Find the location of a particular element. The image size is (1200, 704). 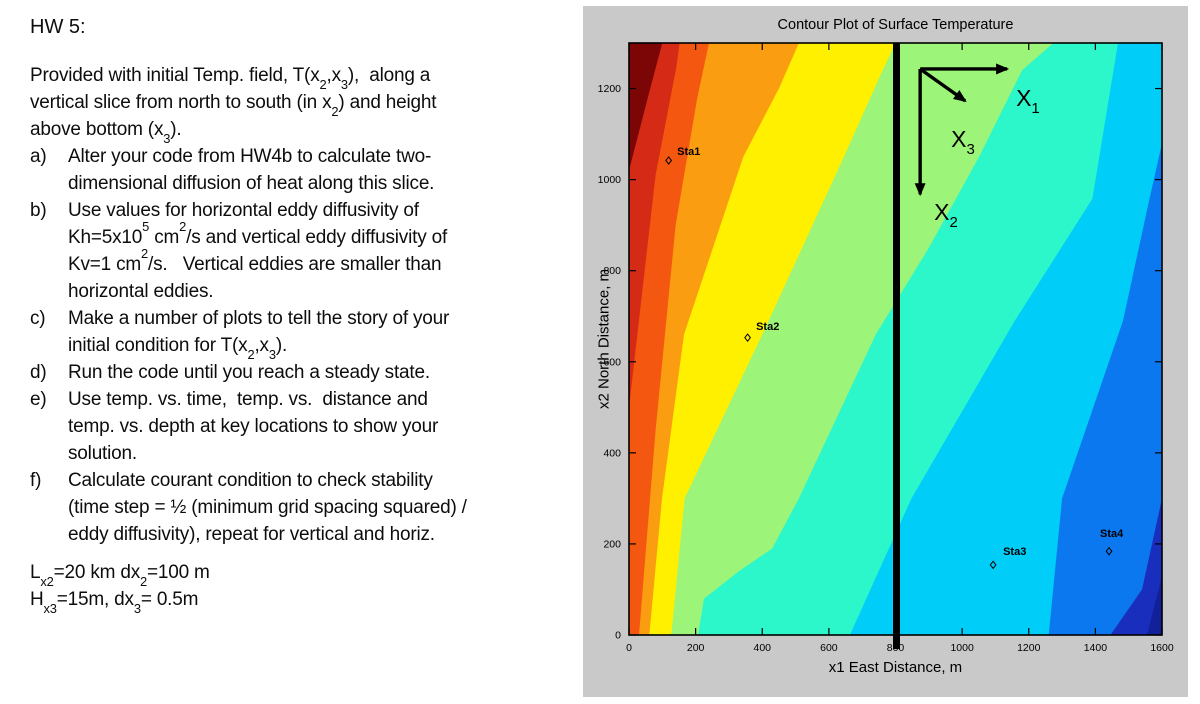

hw-item-label: e) is located at coordinates (38, 399).